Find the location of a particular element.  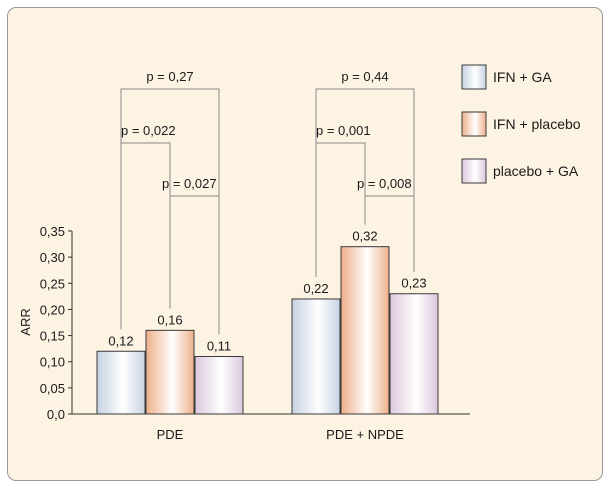

p-value-label: p = 0,27 is located at coordinates (169, 76).